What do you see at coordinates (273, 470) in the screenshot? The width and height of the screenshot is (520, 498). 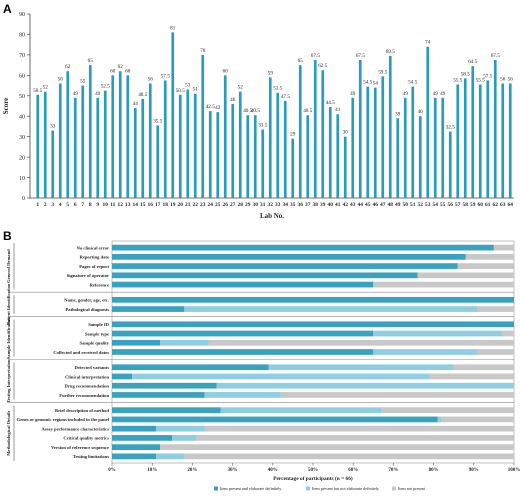 I see `x-tick-label: 40%` at bounding box center [273, 470].